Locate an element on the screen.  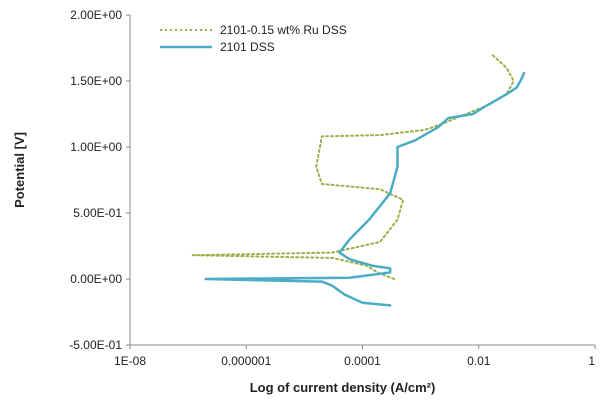
x-tick-label: 0.01 is located at coordinates (479, 361).